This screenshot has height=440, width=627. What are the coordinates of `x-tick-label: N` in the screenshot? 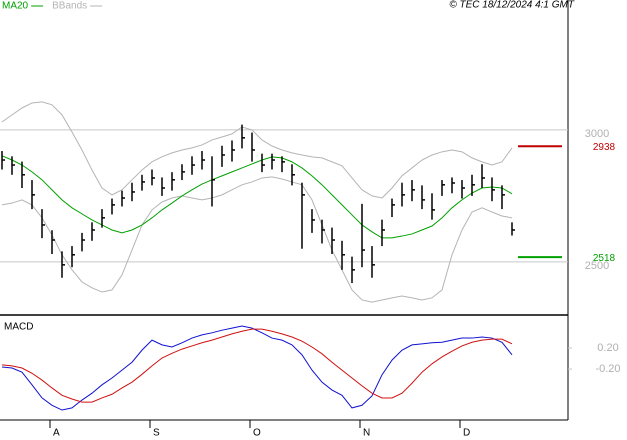 It's located at (366, 433).